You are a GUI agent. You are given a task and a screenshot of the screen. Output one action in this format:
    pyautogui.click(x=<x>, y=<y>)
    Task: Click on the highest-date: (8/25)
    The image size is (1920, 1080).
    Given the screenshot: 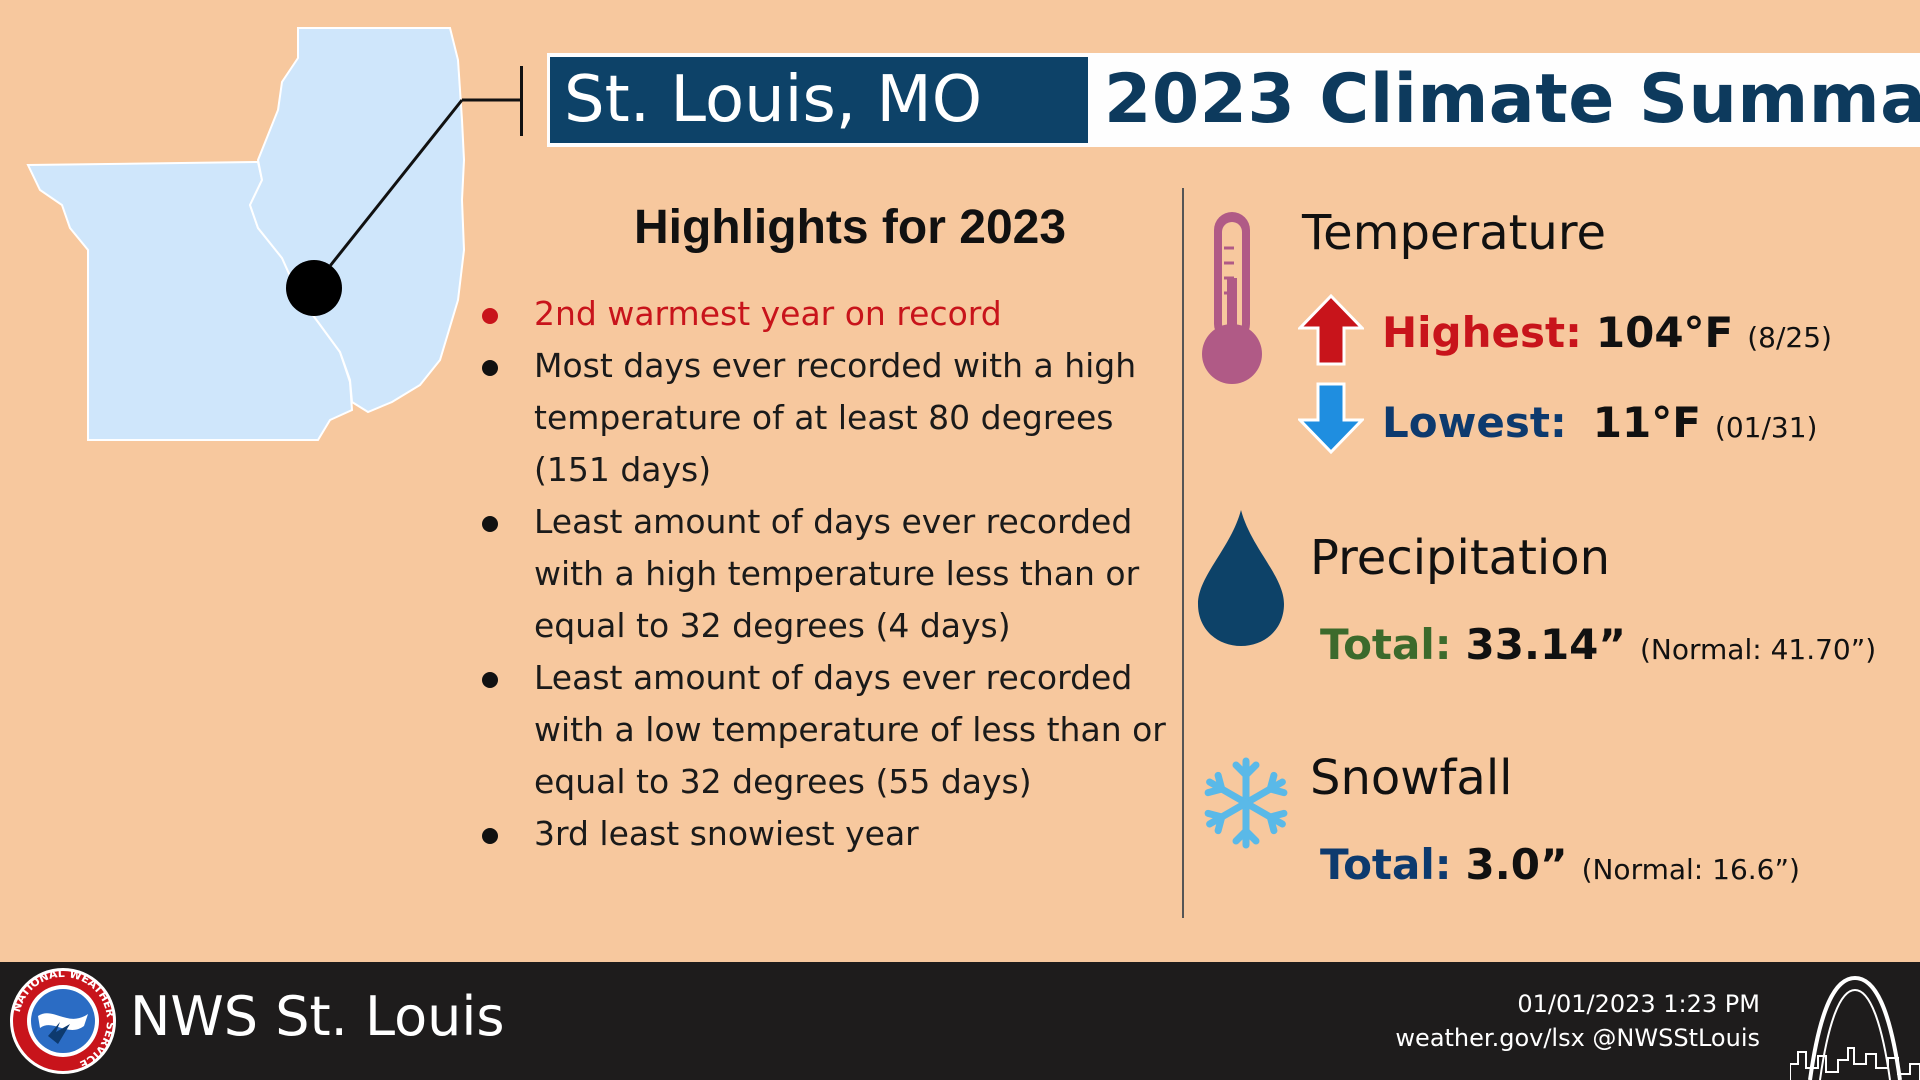 What is the action you would take?
    pyautogui.click(x=1789, y=337)
    